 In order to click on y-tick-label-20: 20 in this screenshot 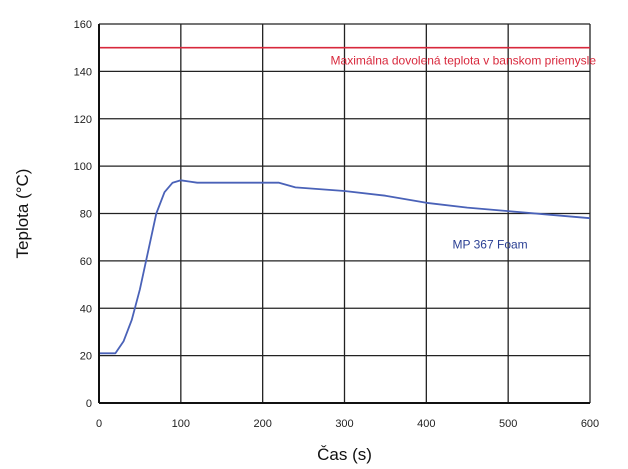, I will do `click(86, 357)`.